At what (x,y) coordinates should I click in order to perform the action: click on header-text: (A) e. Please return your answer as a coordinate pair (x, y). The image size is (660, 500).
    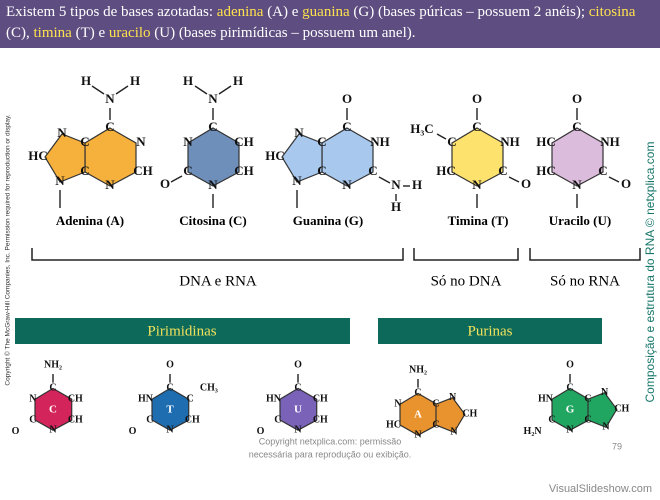
    Looking at the image, I should click on (283, 12).